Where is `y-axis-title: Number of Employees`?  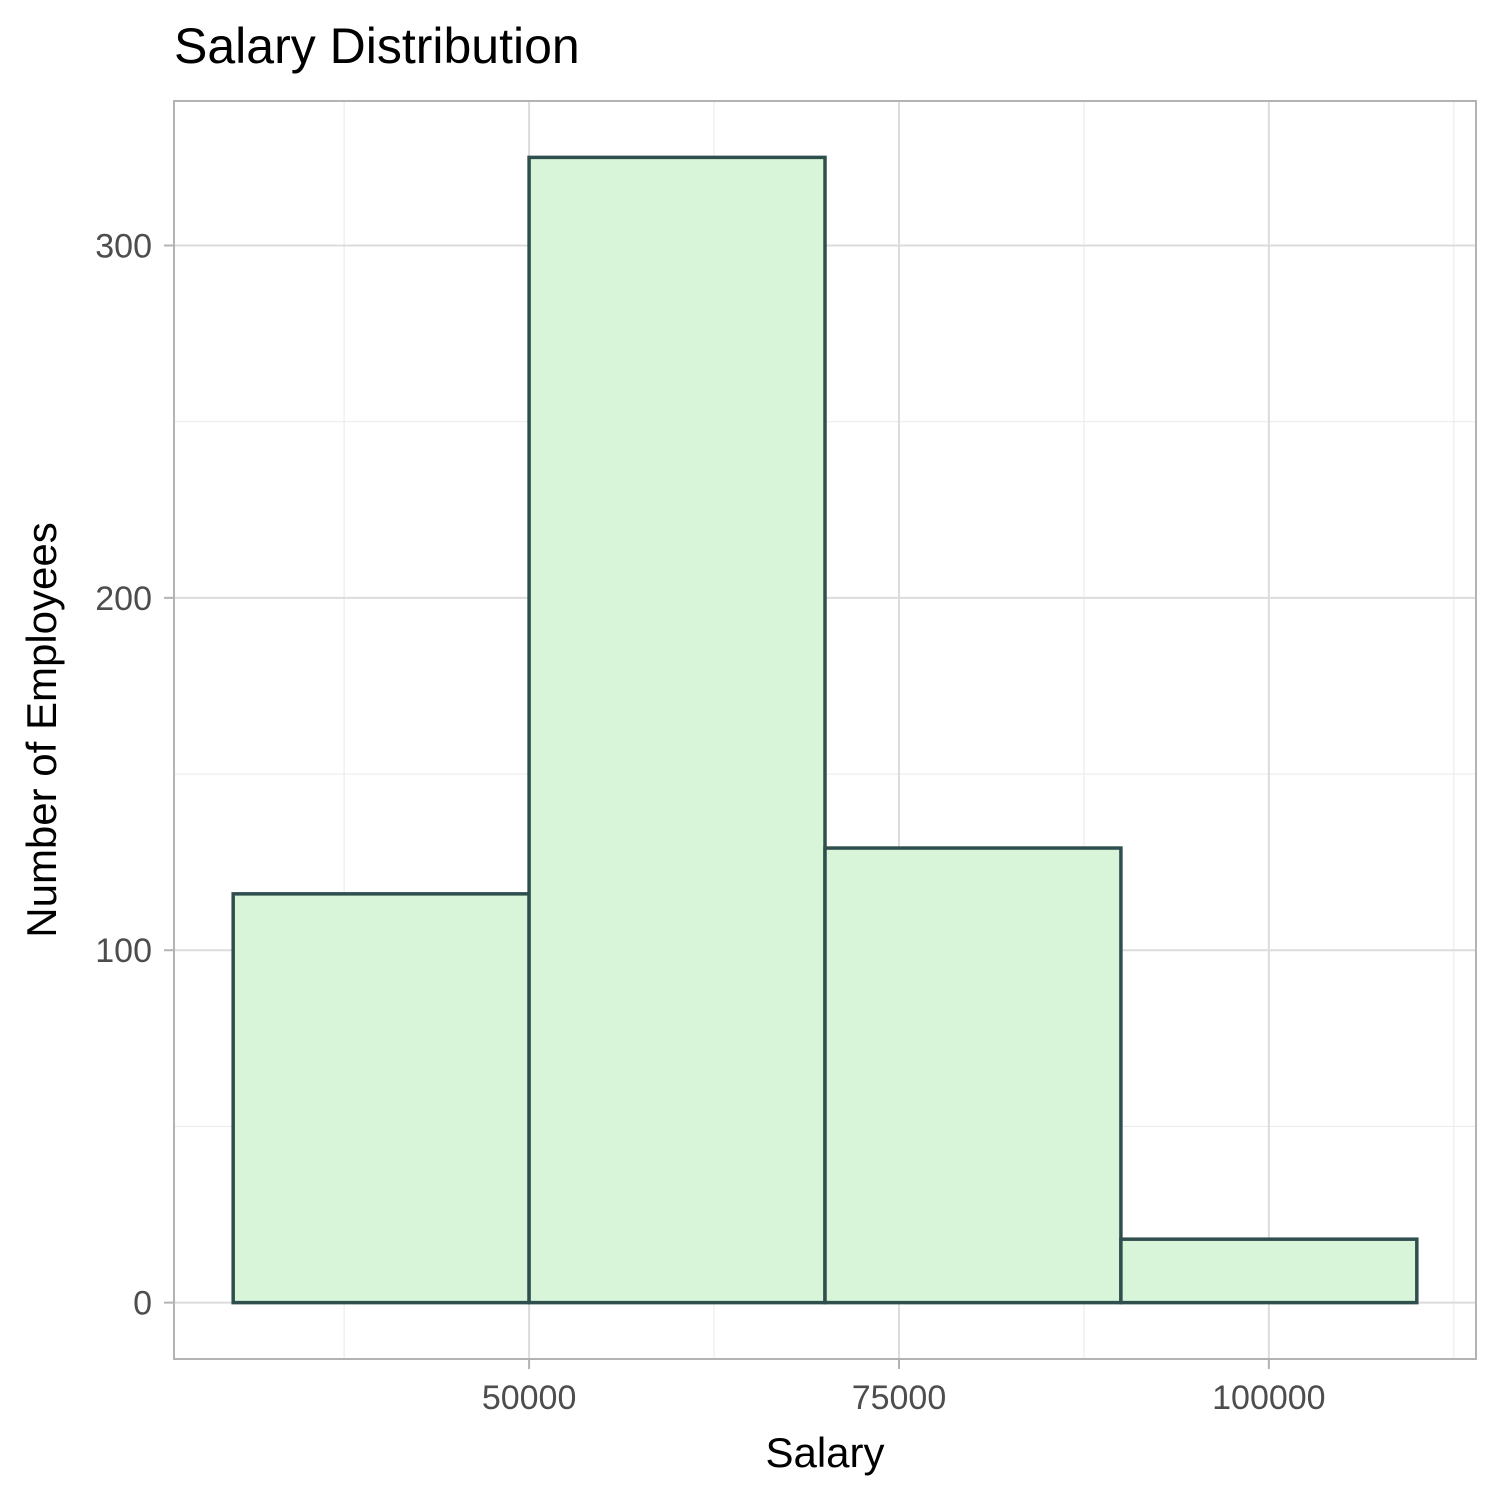
y-axis-title: Number of Employees is located at coordinates (41, 730).